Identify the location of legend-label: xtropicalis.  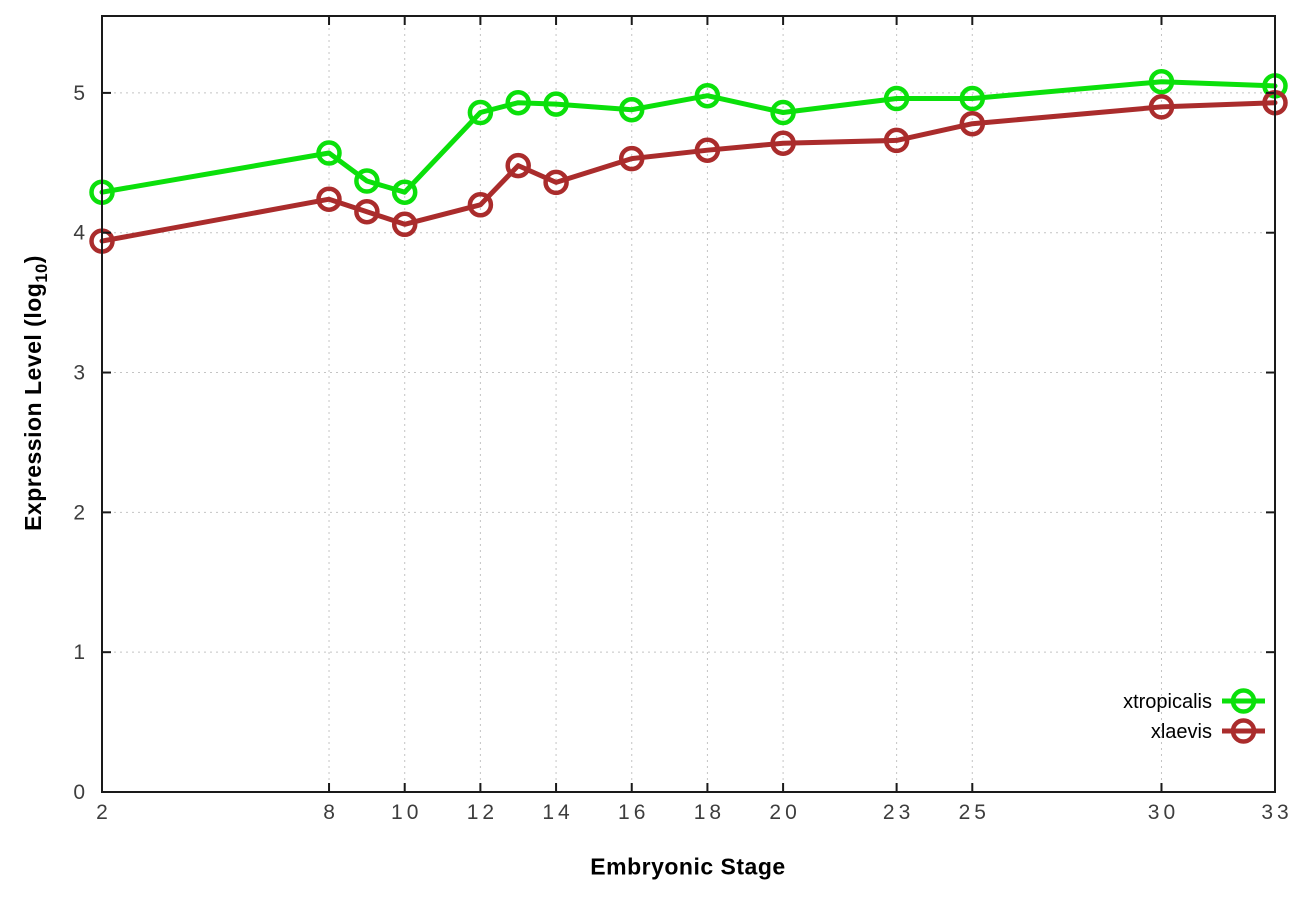
(1167, 702).